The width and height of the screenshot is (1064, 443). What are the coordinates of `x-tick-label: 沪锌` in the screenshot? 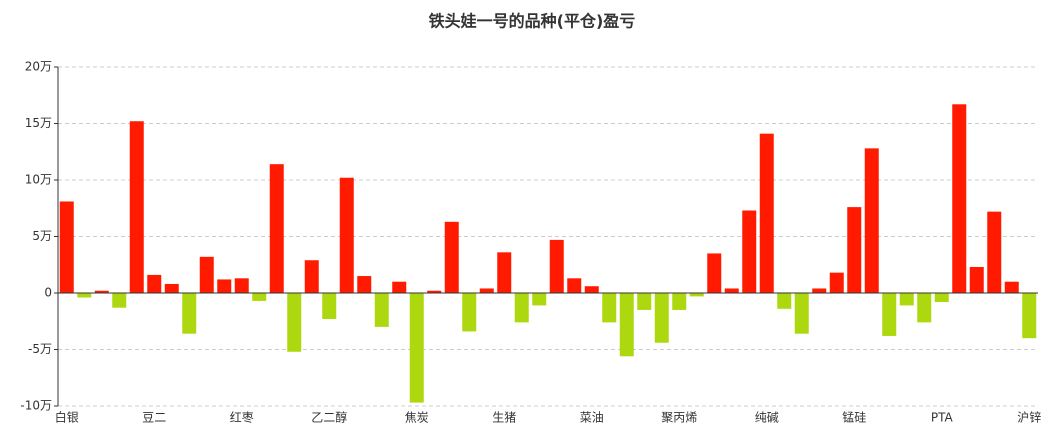 It's located at (1029, 418).